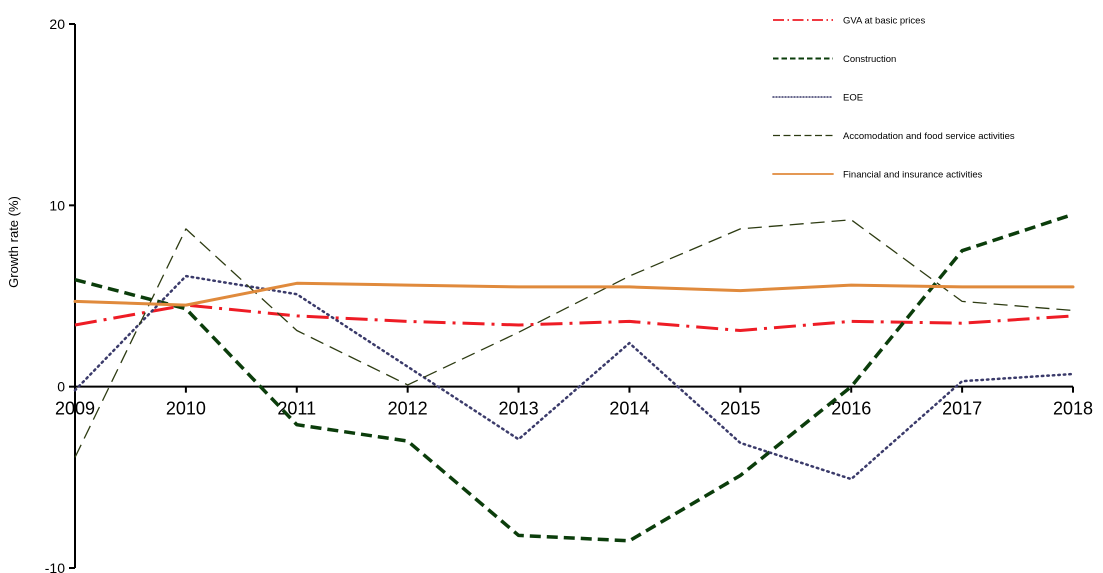 Image resolution: width=1103 pixels, height=573 pixels. What do you see at coordinates (962, 409) in the screenshot?
I see `x-tick-label: 2017` at bounding box center [962, 409].